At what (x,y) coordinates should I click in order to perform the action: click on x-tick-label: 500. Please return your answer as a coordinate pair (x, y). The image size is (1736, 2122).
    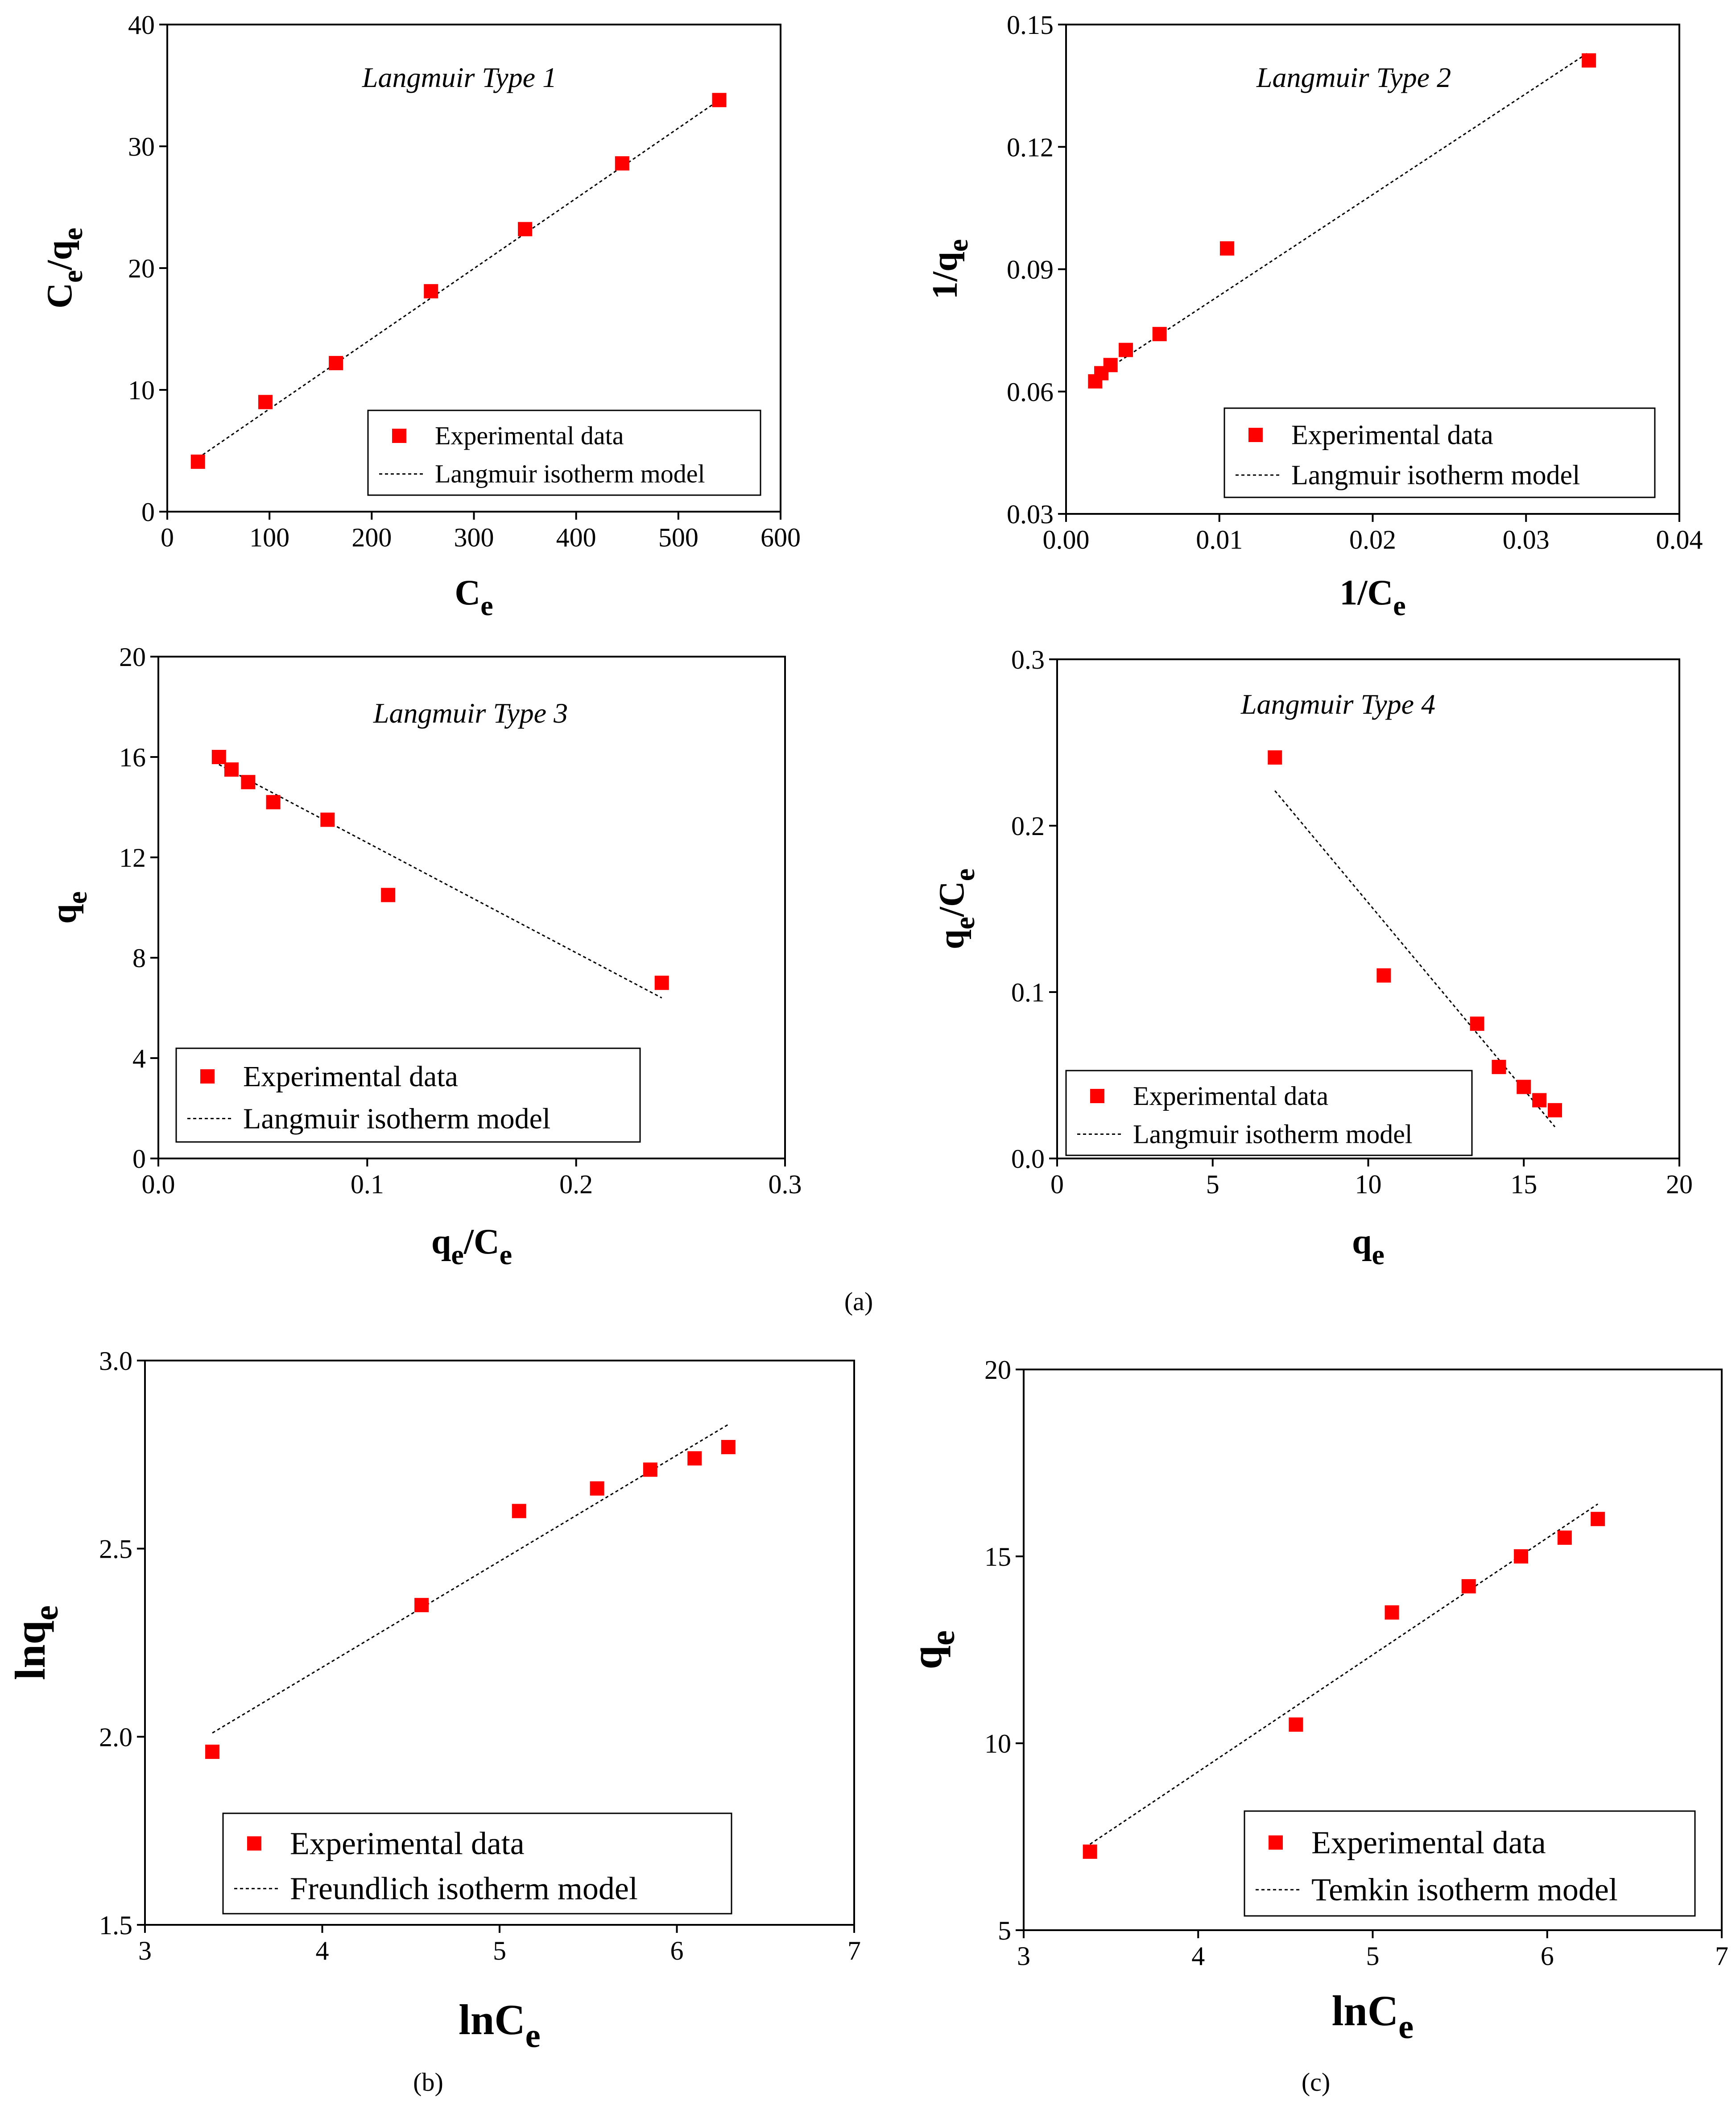
    Looking at the image, I should click on (678, 537).